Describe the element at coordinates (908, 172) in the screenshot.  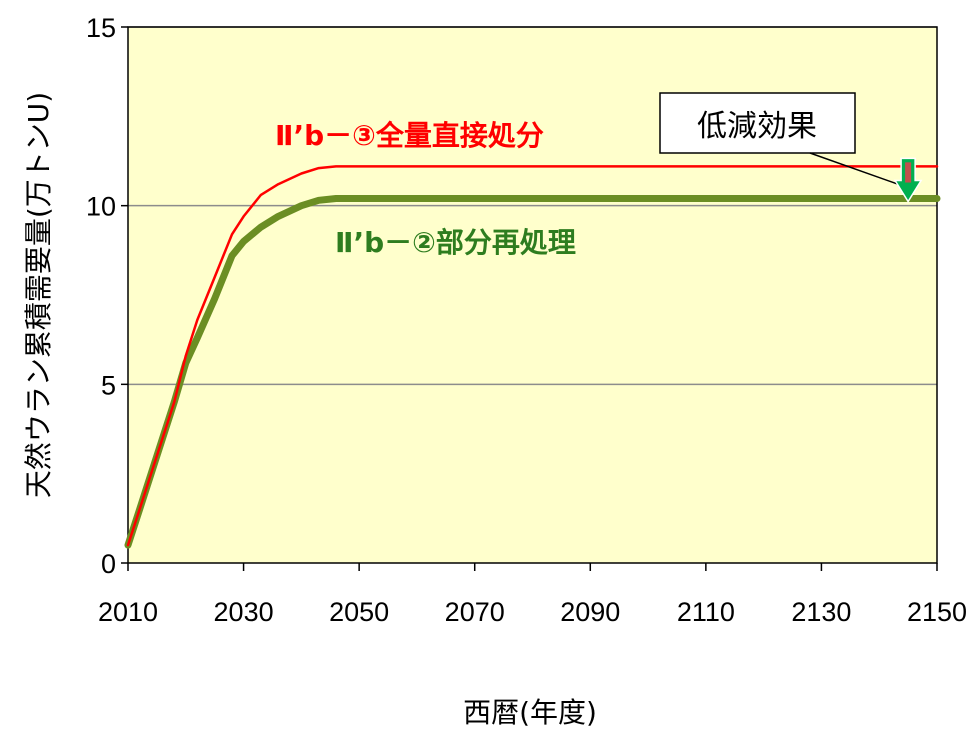
I see `reduction-arrow-core` at that location.